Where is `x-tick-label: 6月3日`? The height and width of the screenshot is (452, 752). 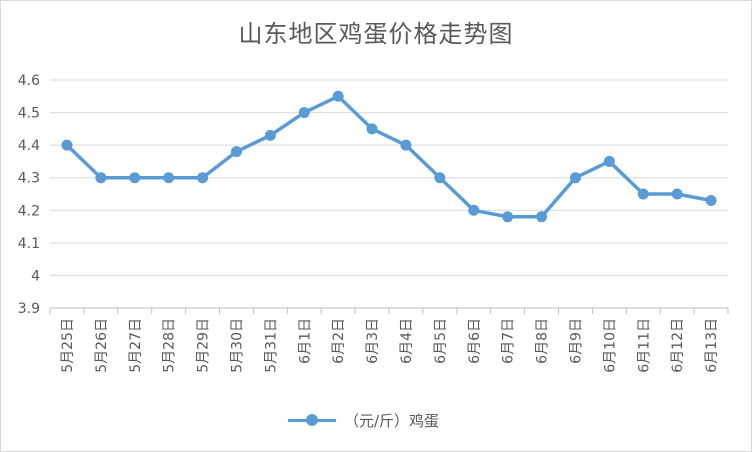
x-tick-label: 6月3日 is located at coordinates (373, 341).